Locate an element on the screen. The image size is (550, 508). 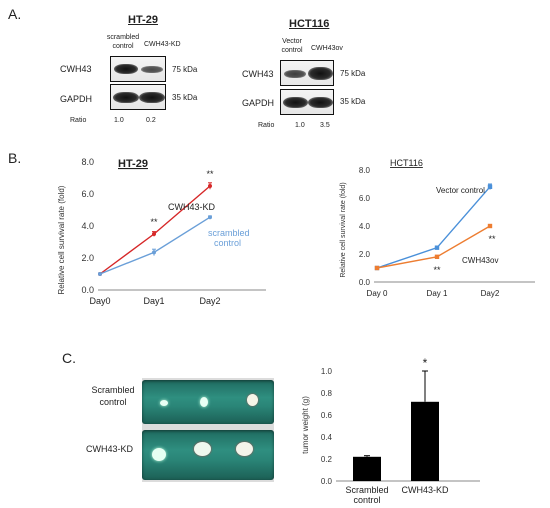
blot-ht29-gapdh-image is located at coordinates (138, 97).